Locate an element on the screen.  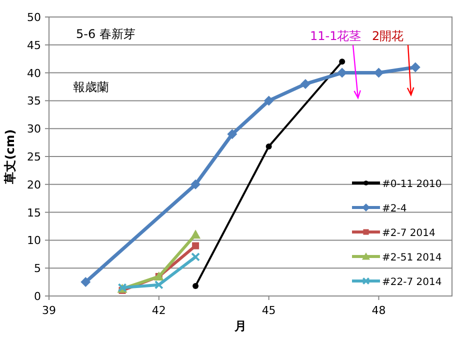
annotation: 5-6 春新芽 is located at coordinates (106, 34).